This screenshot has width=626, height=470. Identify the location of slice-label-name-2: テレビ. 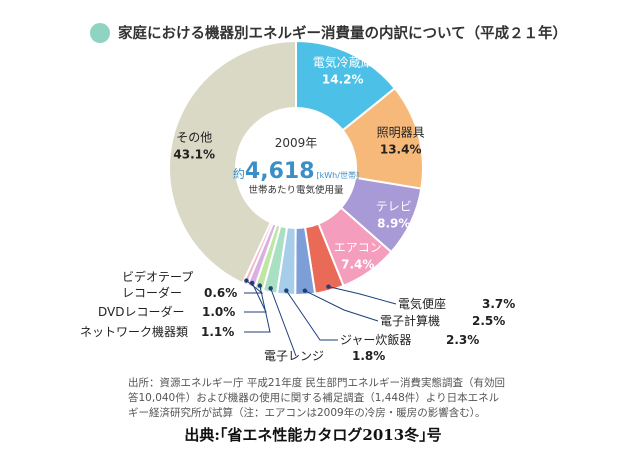
(394, 206).